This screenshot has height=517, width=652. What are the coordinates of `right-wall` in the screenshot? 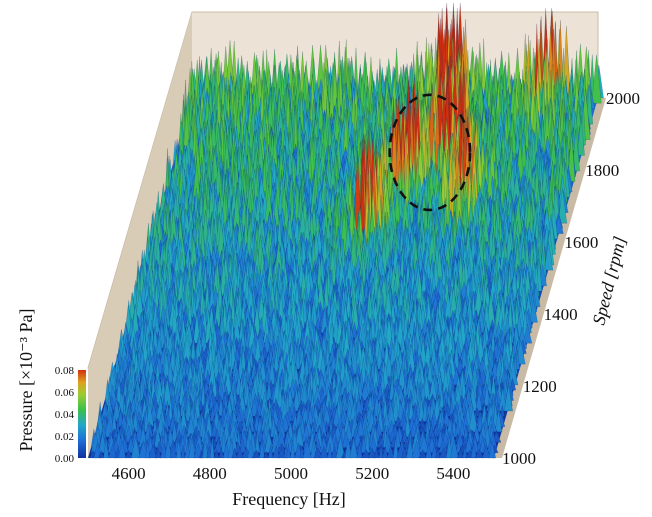 It's located at (550, 278).